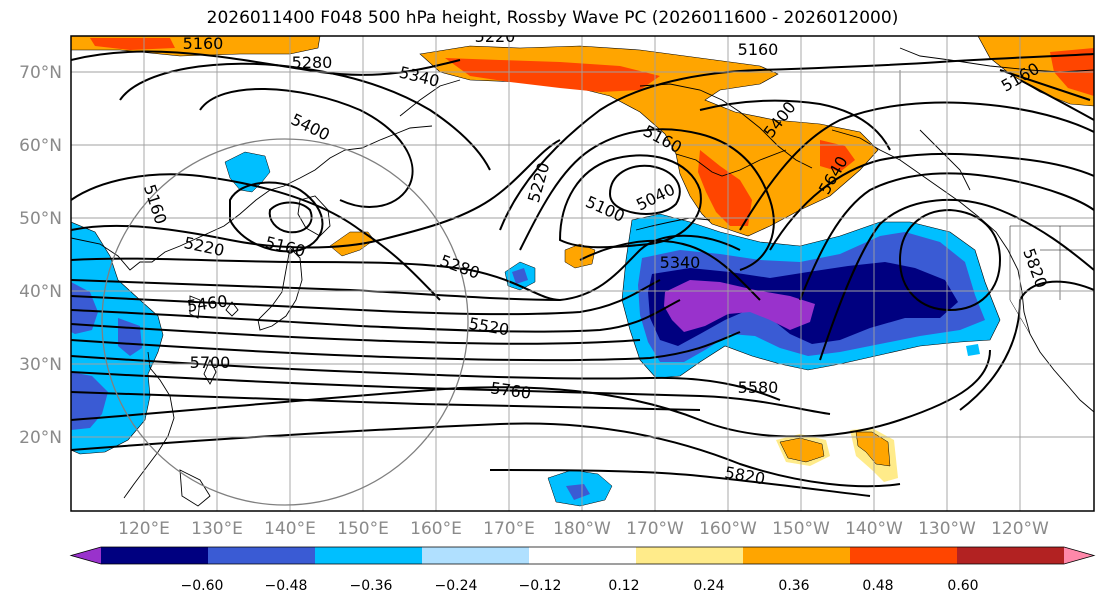 The image size is (1105, 604). I want to click on lon-label: 170°E, so click(509, 529).